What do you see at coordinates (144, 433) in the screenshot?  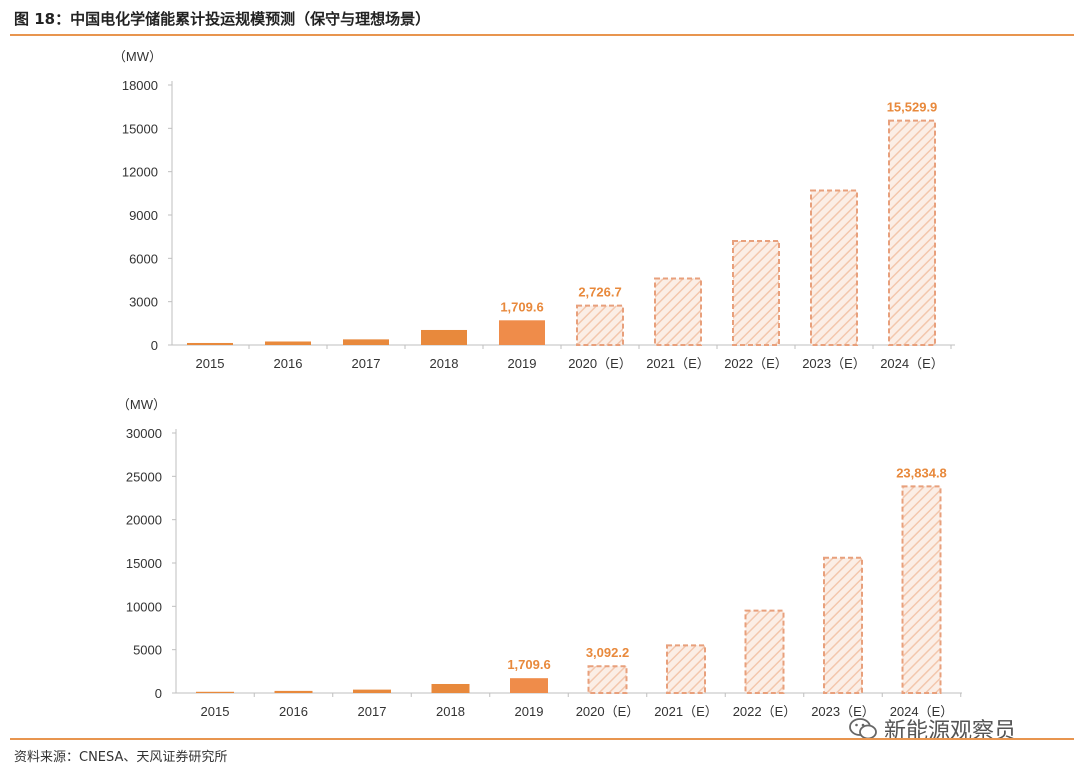 I see `y-tick-label: 30000` at bounding box center [144, 433].